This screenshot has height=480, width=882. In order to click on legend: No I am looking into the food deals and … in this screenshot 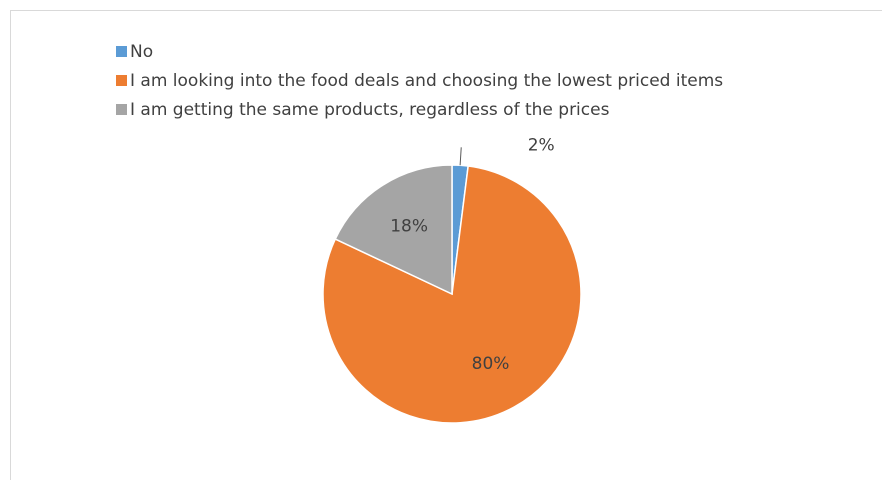, I will do `click(419, 80)`.